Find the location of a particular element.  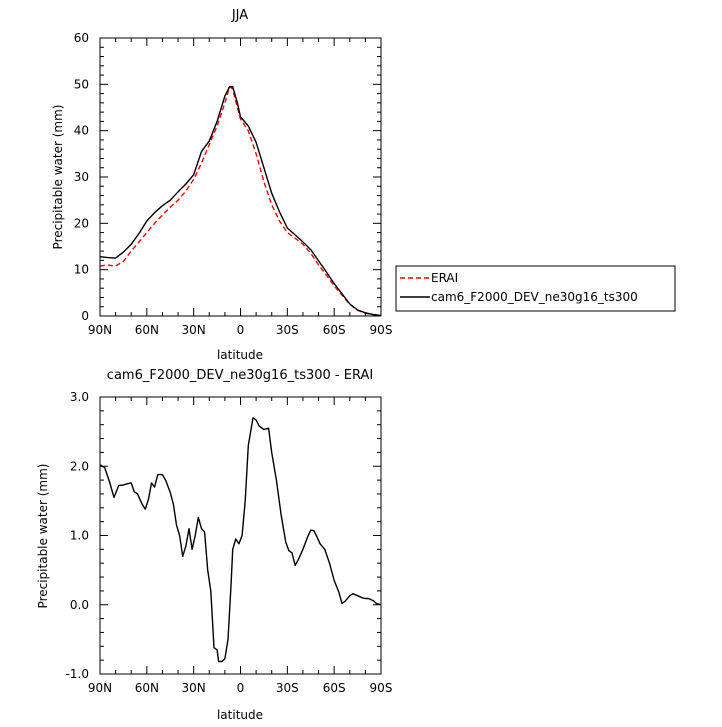

top-y-tick-label: 60 is located at coordinates (81, 38).